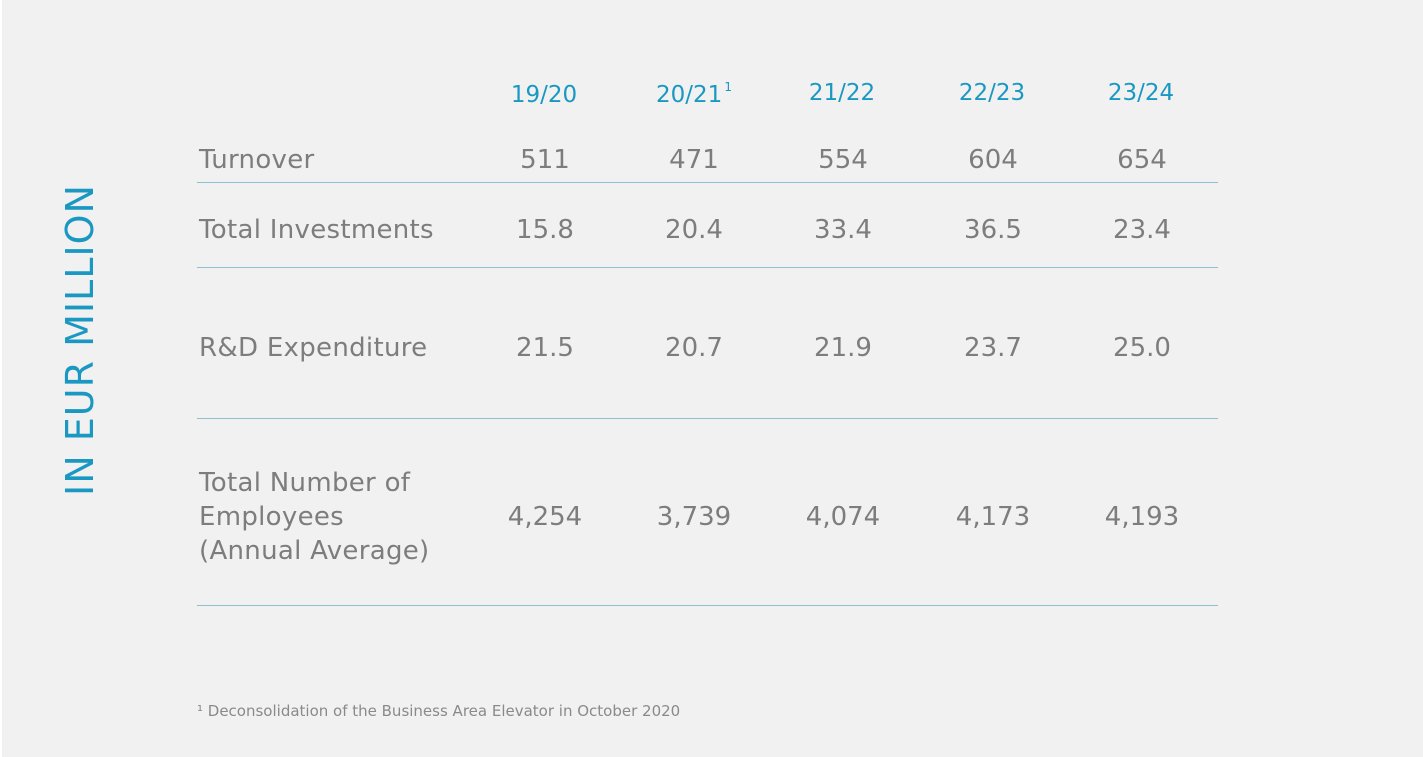 The width and height of the screenshot is (1423, 757). What do you see at coordinates (993, 230) in the screenshot?
I see `table-cell: 36.5` at bounding box center [993, 230].